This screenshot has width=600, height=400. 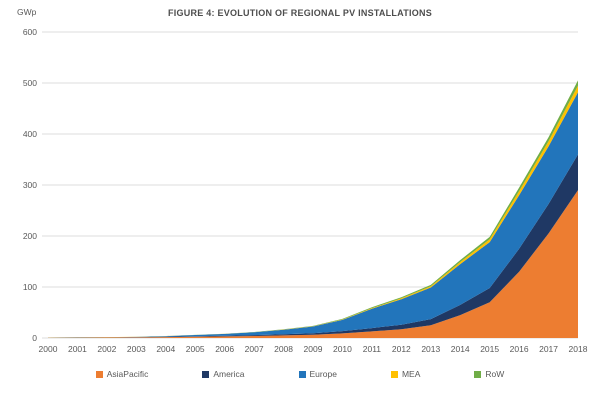 What do you see at coordinates (489, 349) in the screenshot?
I see `x-tick-label: 2015` at bounding box center [489, 349].